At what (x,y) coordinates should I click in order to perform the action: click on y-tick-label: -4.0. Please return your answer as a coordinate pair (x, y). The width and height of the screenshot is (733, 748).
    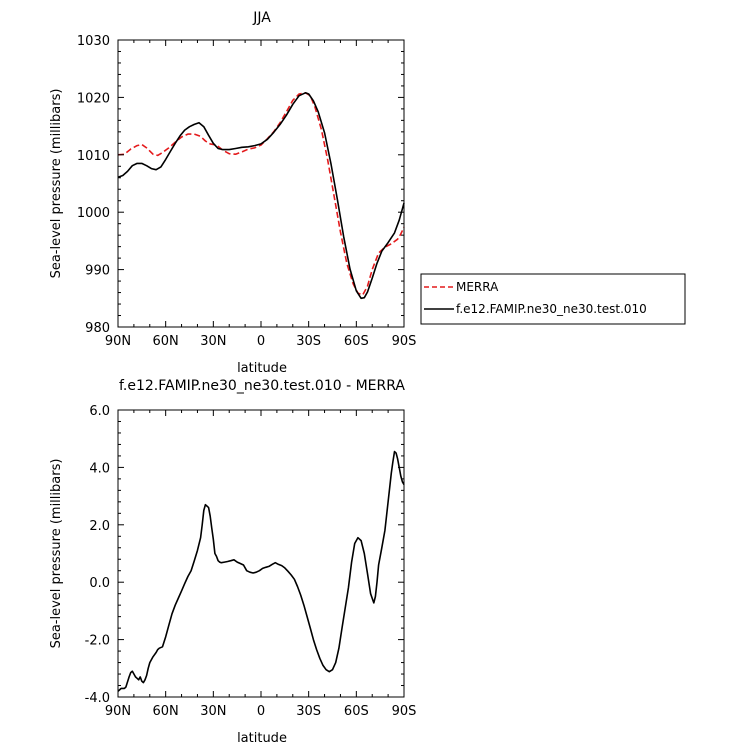
    Looking at the image, I should click on (97, 698).